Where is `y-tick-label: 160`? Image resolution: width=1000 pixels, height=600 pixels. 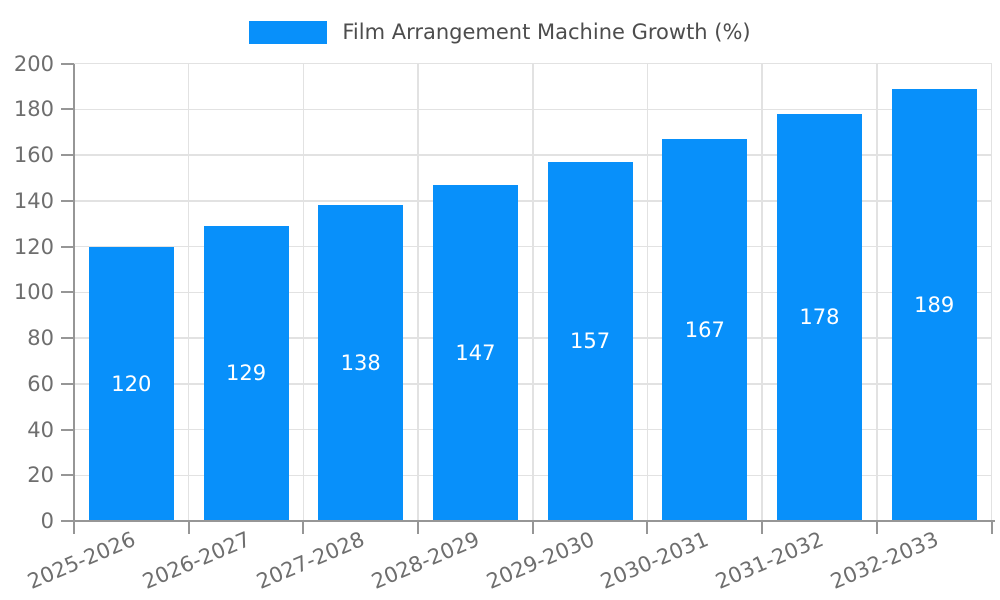 y-tick-label: 160 is located at coordinates (33, 155).